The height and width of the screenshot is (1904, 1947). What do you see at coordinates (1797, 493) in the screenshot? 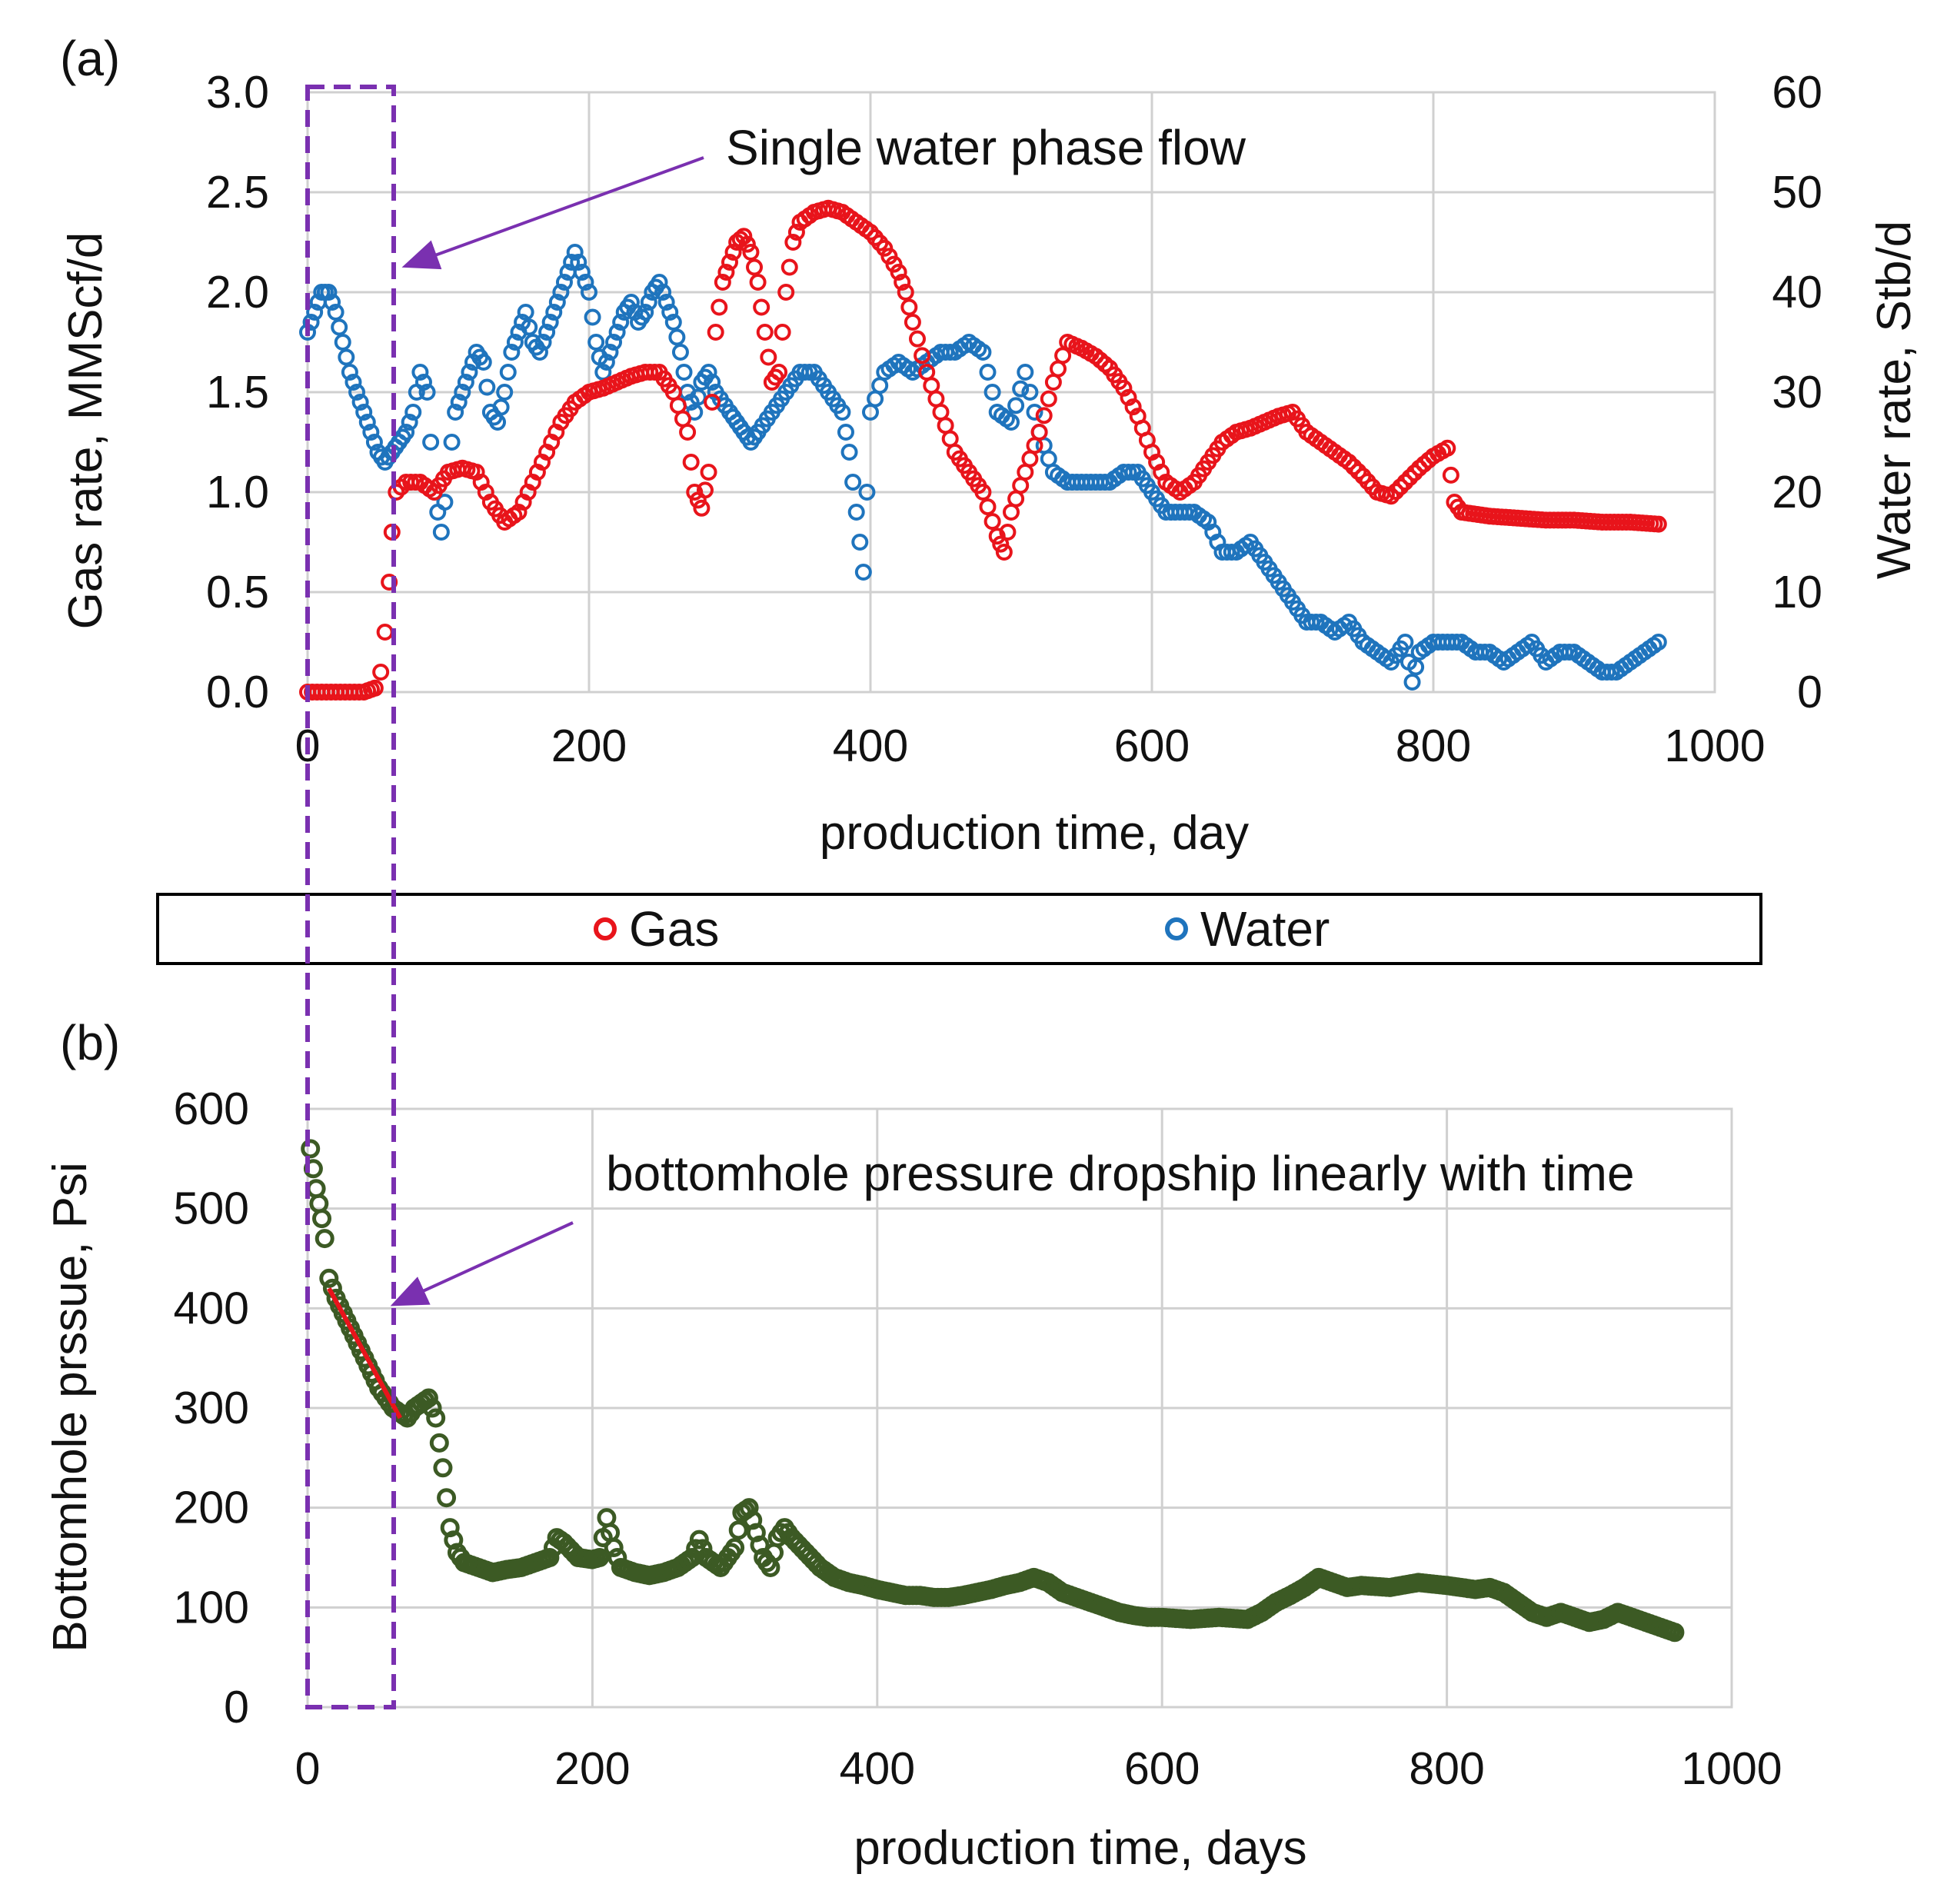
I see `chart-a-y-tick-label-right: 20` at bounding box center [1797, 493].